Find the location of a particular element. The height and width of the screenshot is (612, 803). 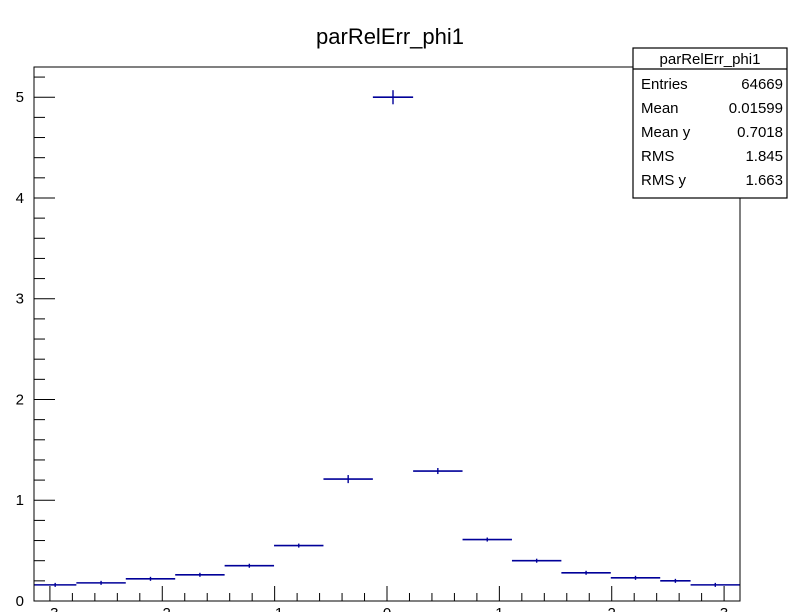

stats-box-title: parRelErr_phi1 is located at coordinates (710, 59).